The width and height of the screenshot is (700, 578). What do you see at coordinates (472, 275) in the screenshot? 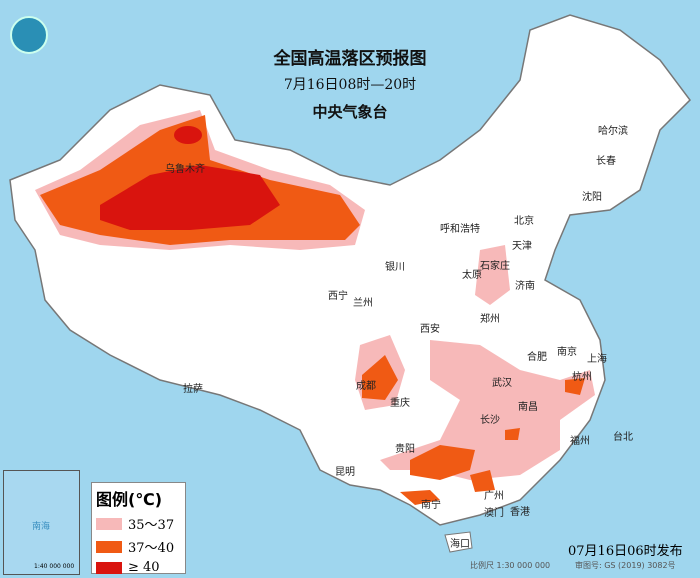
I see `city-label: 太原` at bounding box center [472, 275].